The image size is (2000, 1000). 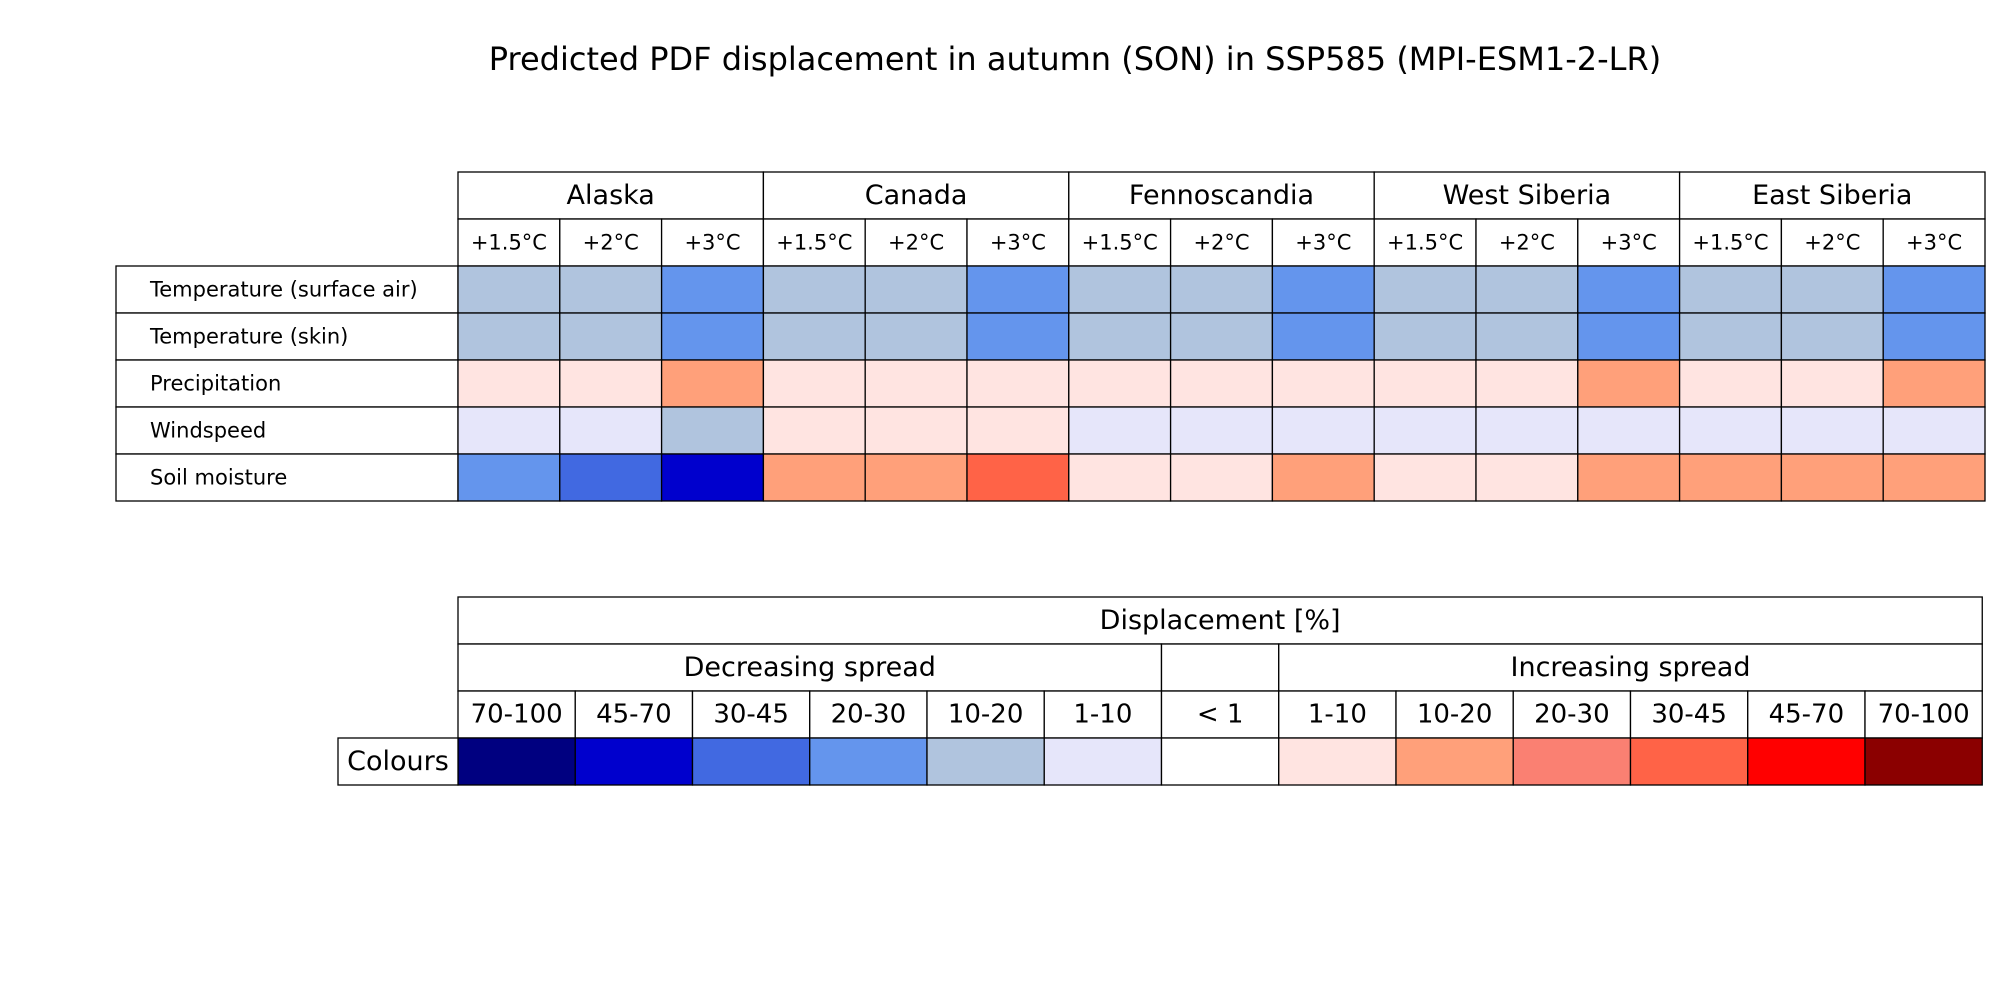 What do you see at coordinates (916, 195) in the screenshot?
I see `region-header-label: Canada` at bounding box center [916, 195].